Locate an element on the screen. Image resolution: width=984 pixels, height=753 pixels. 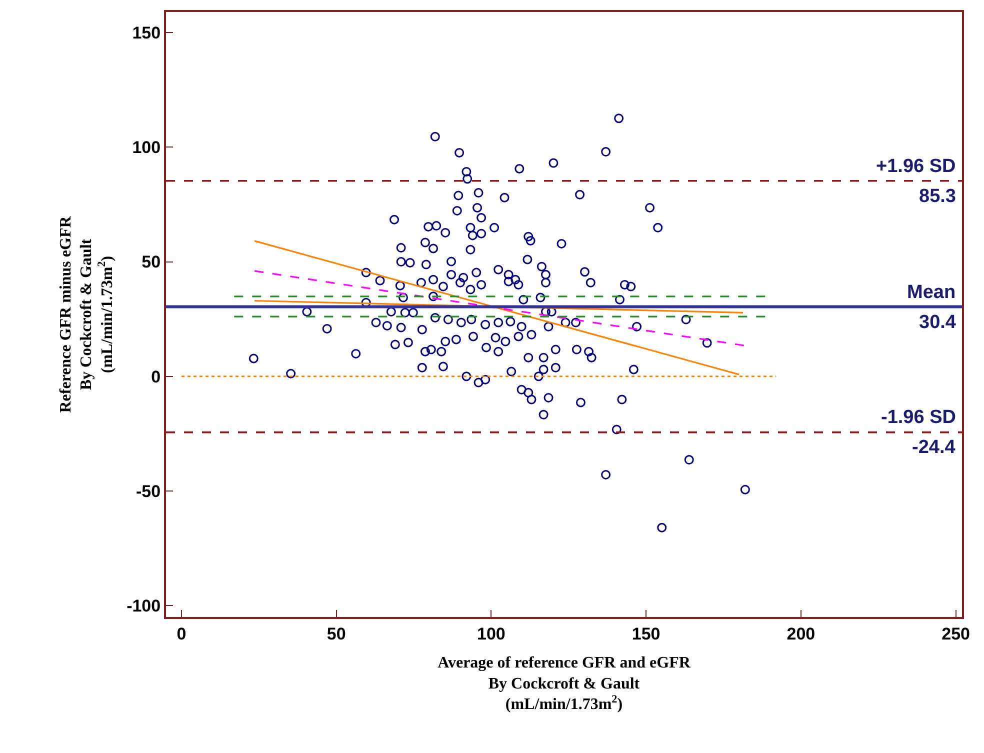
y-tick-label: -50 is located at coordinates (148, 491).